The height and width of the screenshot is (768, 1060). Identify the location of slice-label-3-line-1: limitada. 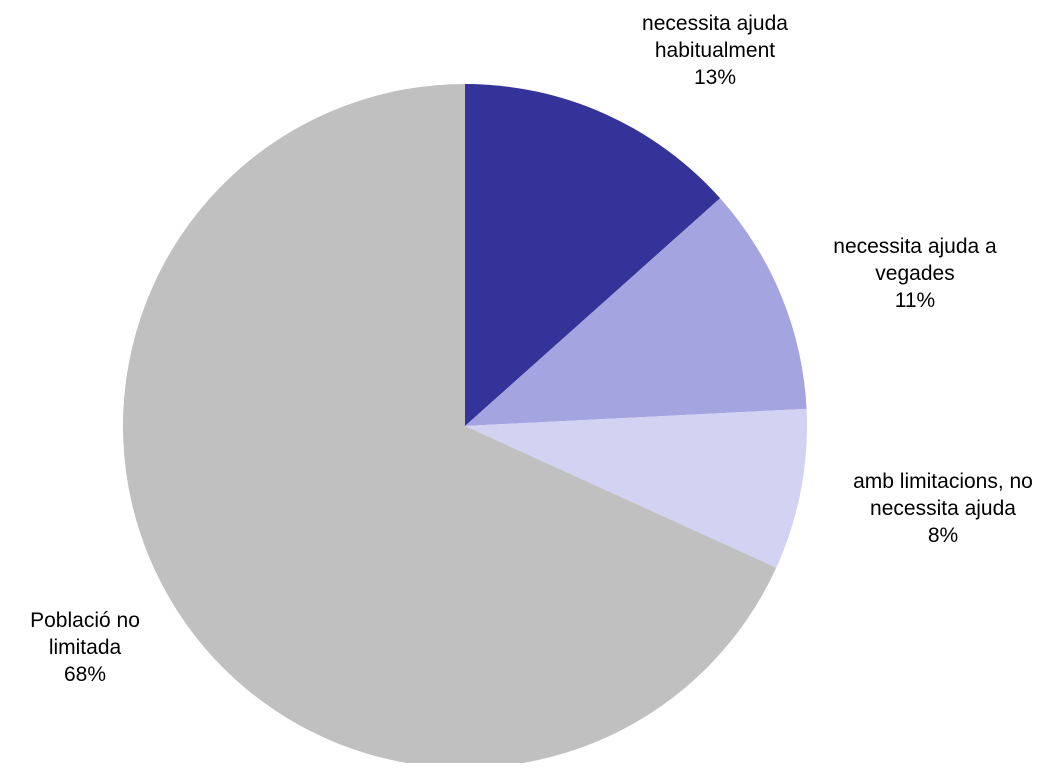
(85, 647).